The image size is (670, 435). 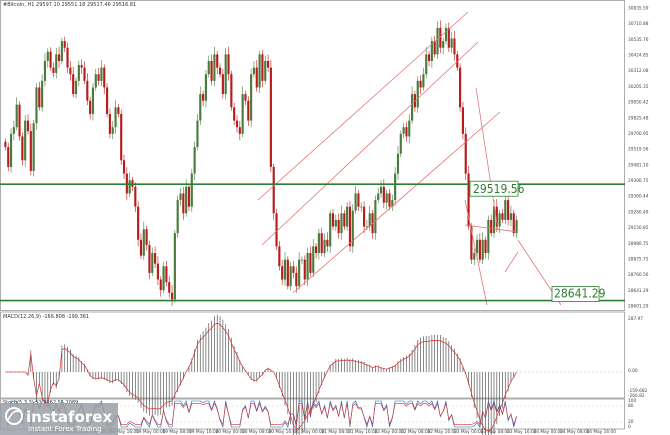 I want to click on time-tick-label: 24 May 08:00, so click(x=575, y=432).